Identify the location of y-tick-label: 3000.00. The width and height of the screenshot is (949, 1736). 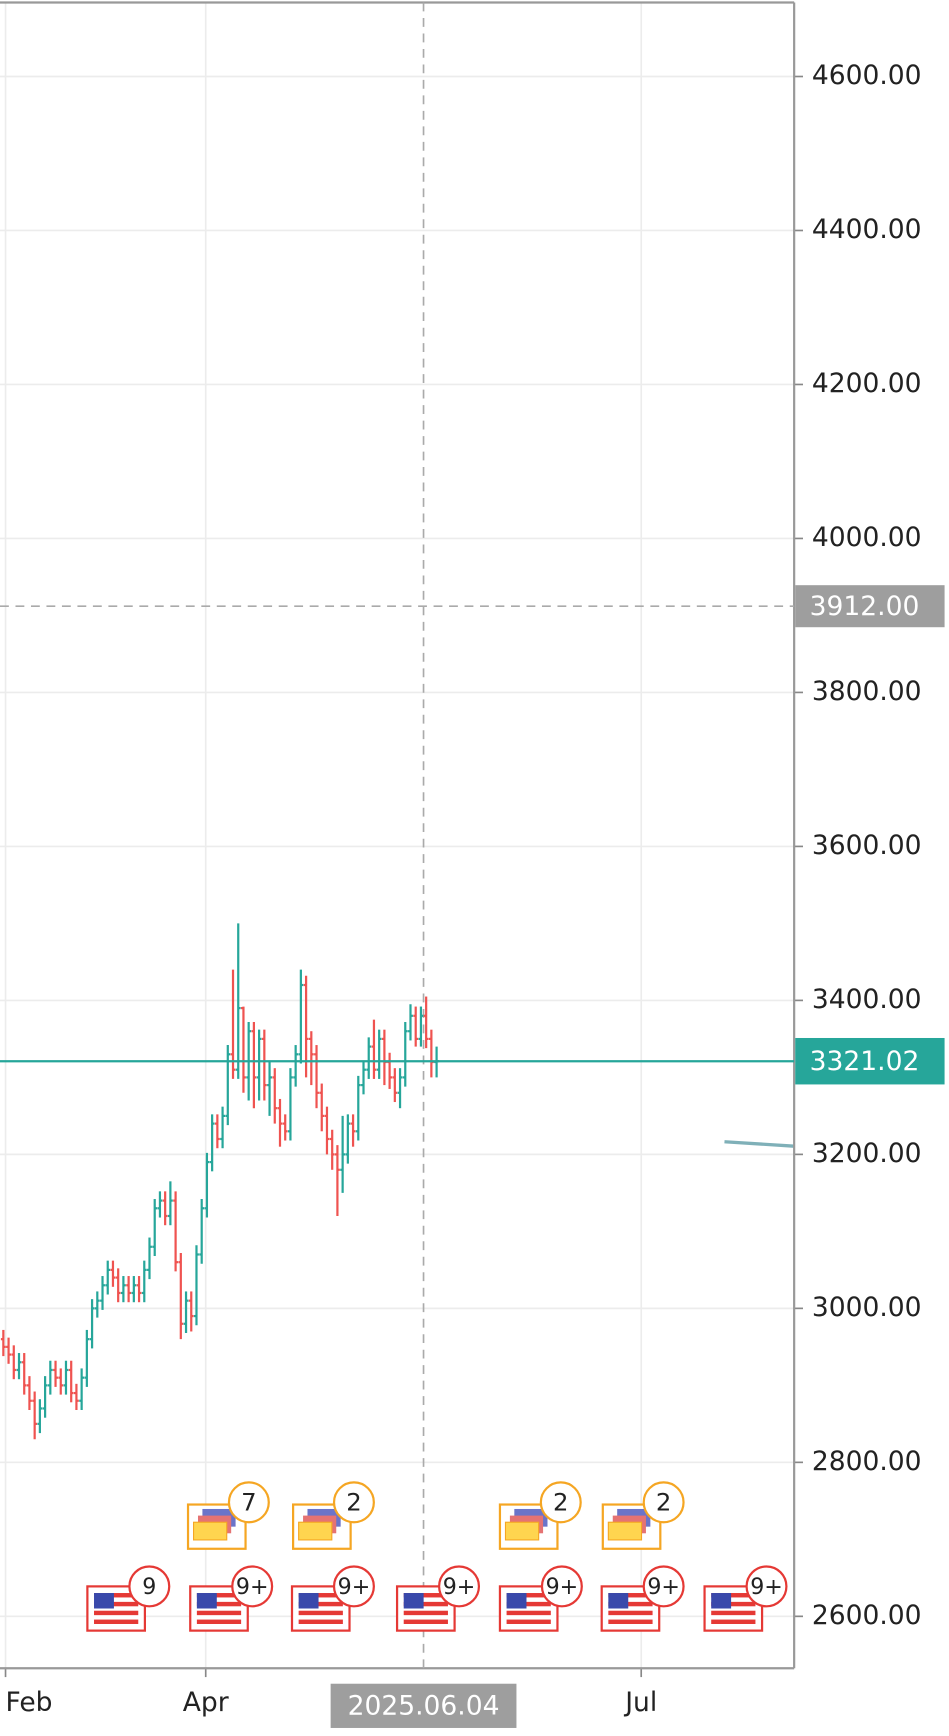
(867, 1307).